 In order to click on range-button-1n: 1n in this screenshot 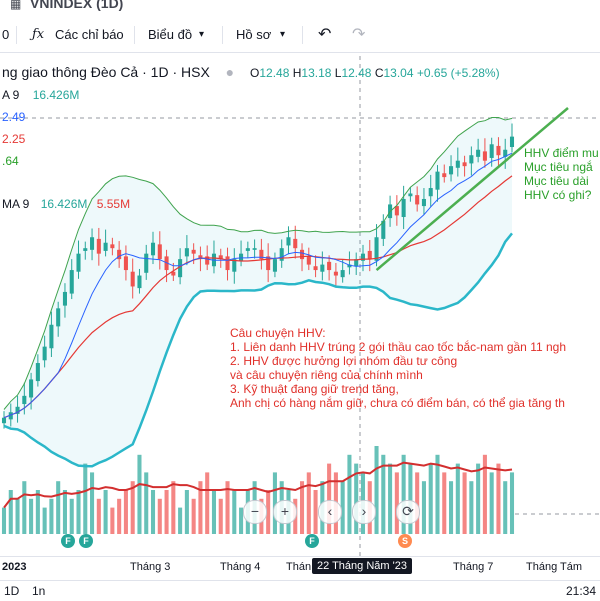, I will do `click(39, 591)`.